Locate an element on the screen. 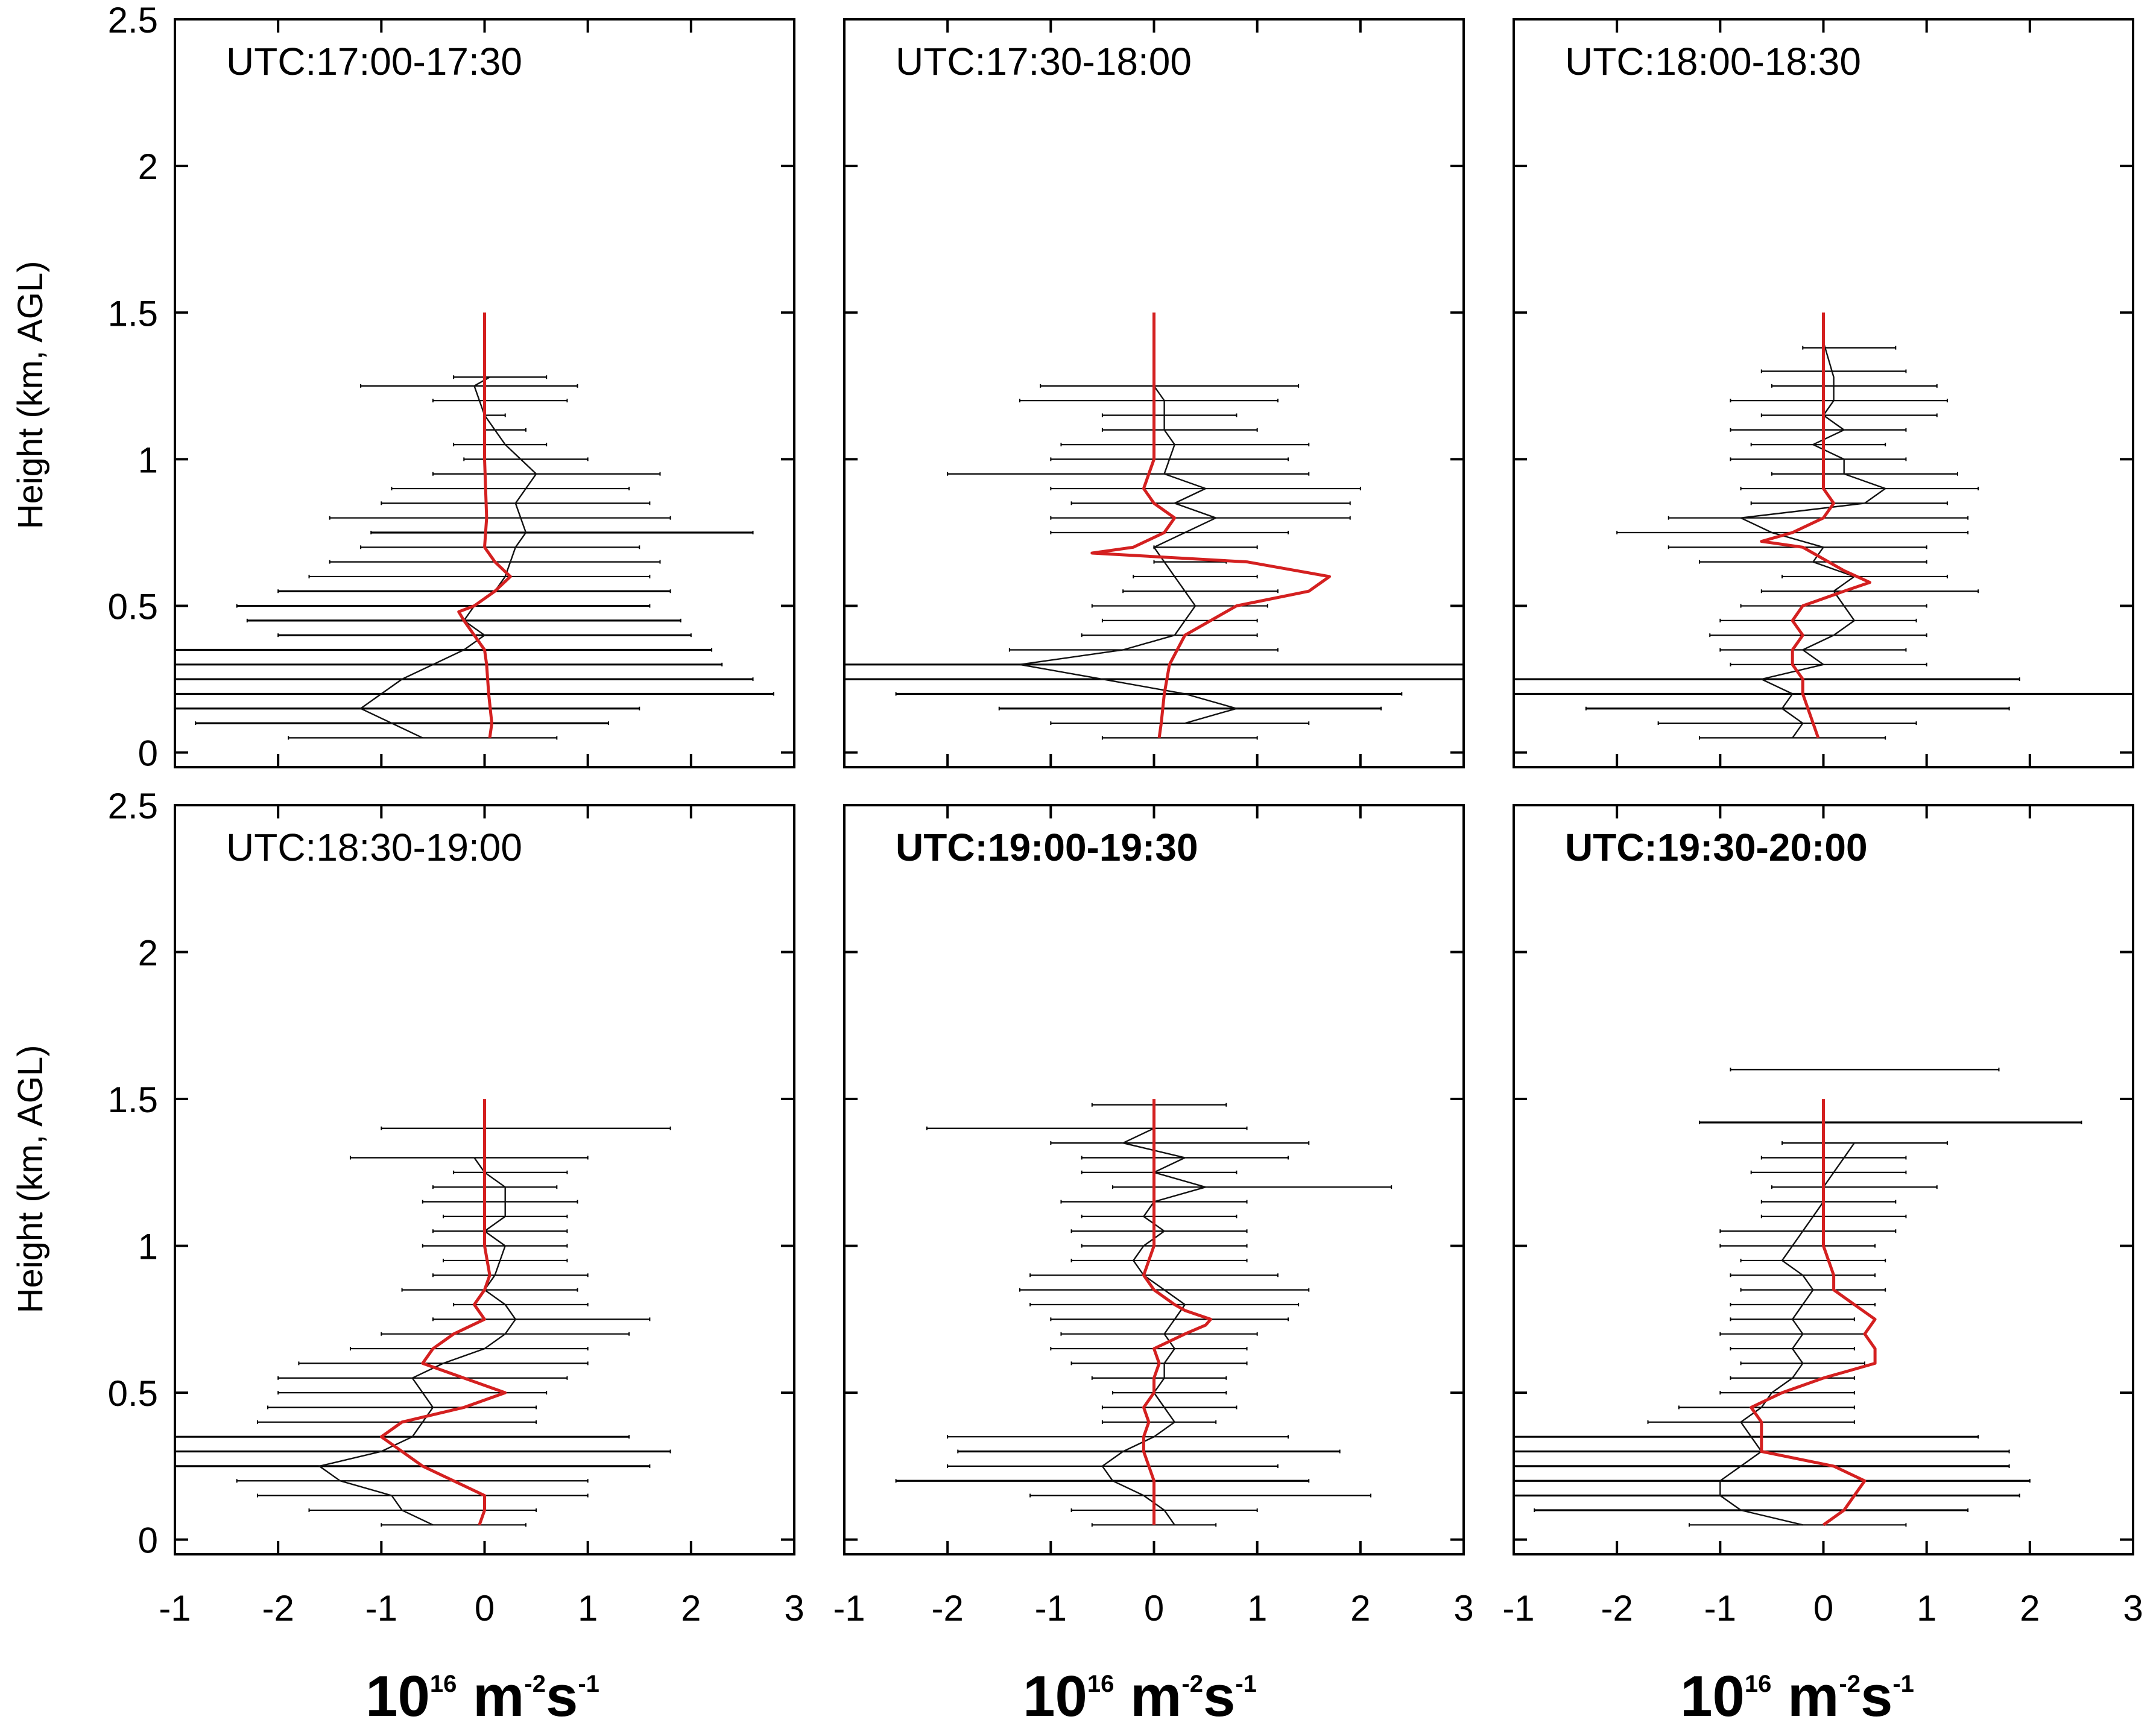 Image resolution: width=2156 pixels, height=1731 pixels. panel-title: UTC:18:30-19:00 is located at coordinates (374, 847).